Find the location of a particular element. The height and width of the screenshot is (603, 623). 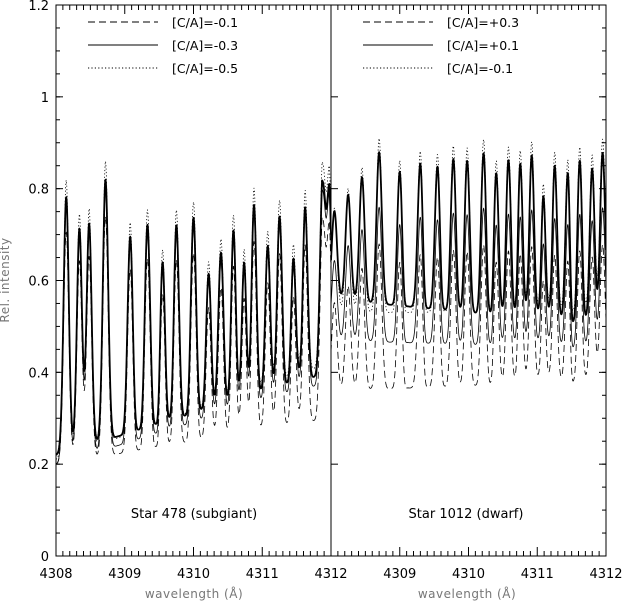

star-label-right: Star 1012 (dwarf) is located at coordinates (466, 514).